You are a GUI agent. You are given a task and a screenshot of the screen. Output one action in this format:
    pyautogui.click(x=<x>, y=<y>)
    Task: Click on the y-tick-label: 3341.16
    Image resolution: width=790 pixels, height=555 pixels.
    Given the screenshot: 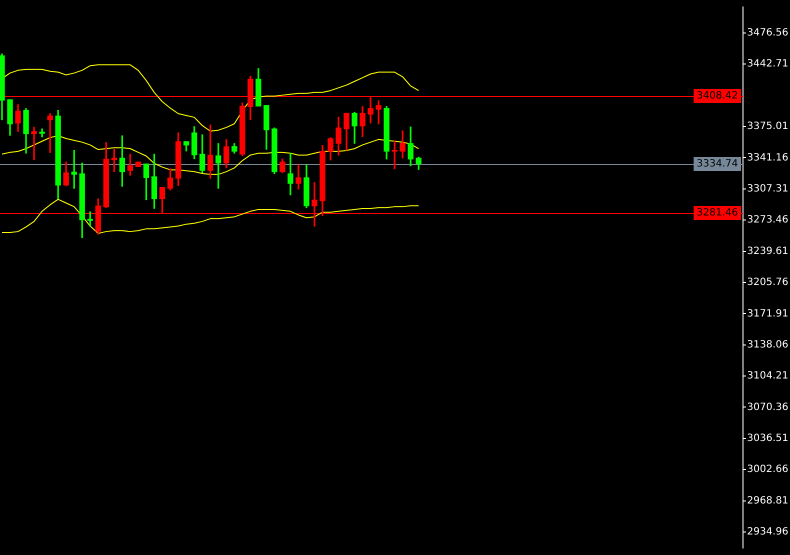 What is the action you would take?
    pyautogui.click(x=767, y=158)
    